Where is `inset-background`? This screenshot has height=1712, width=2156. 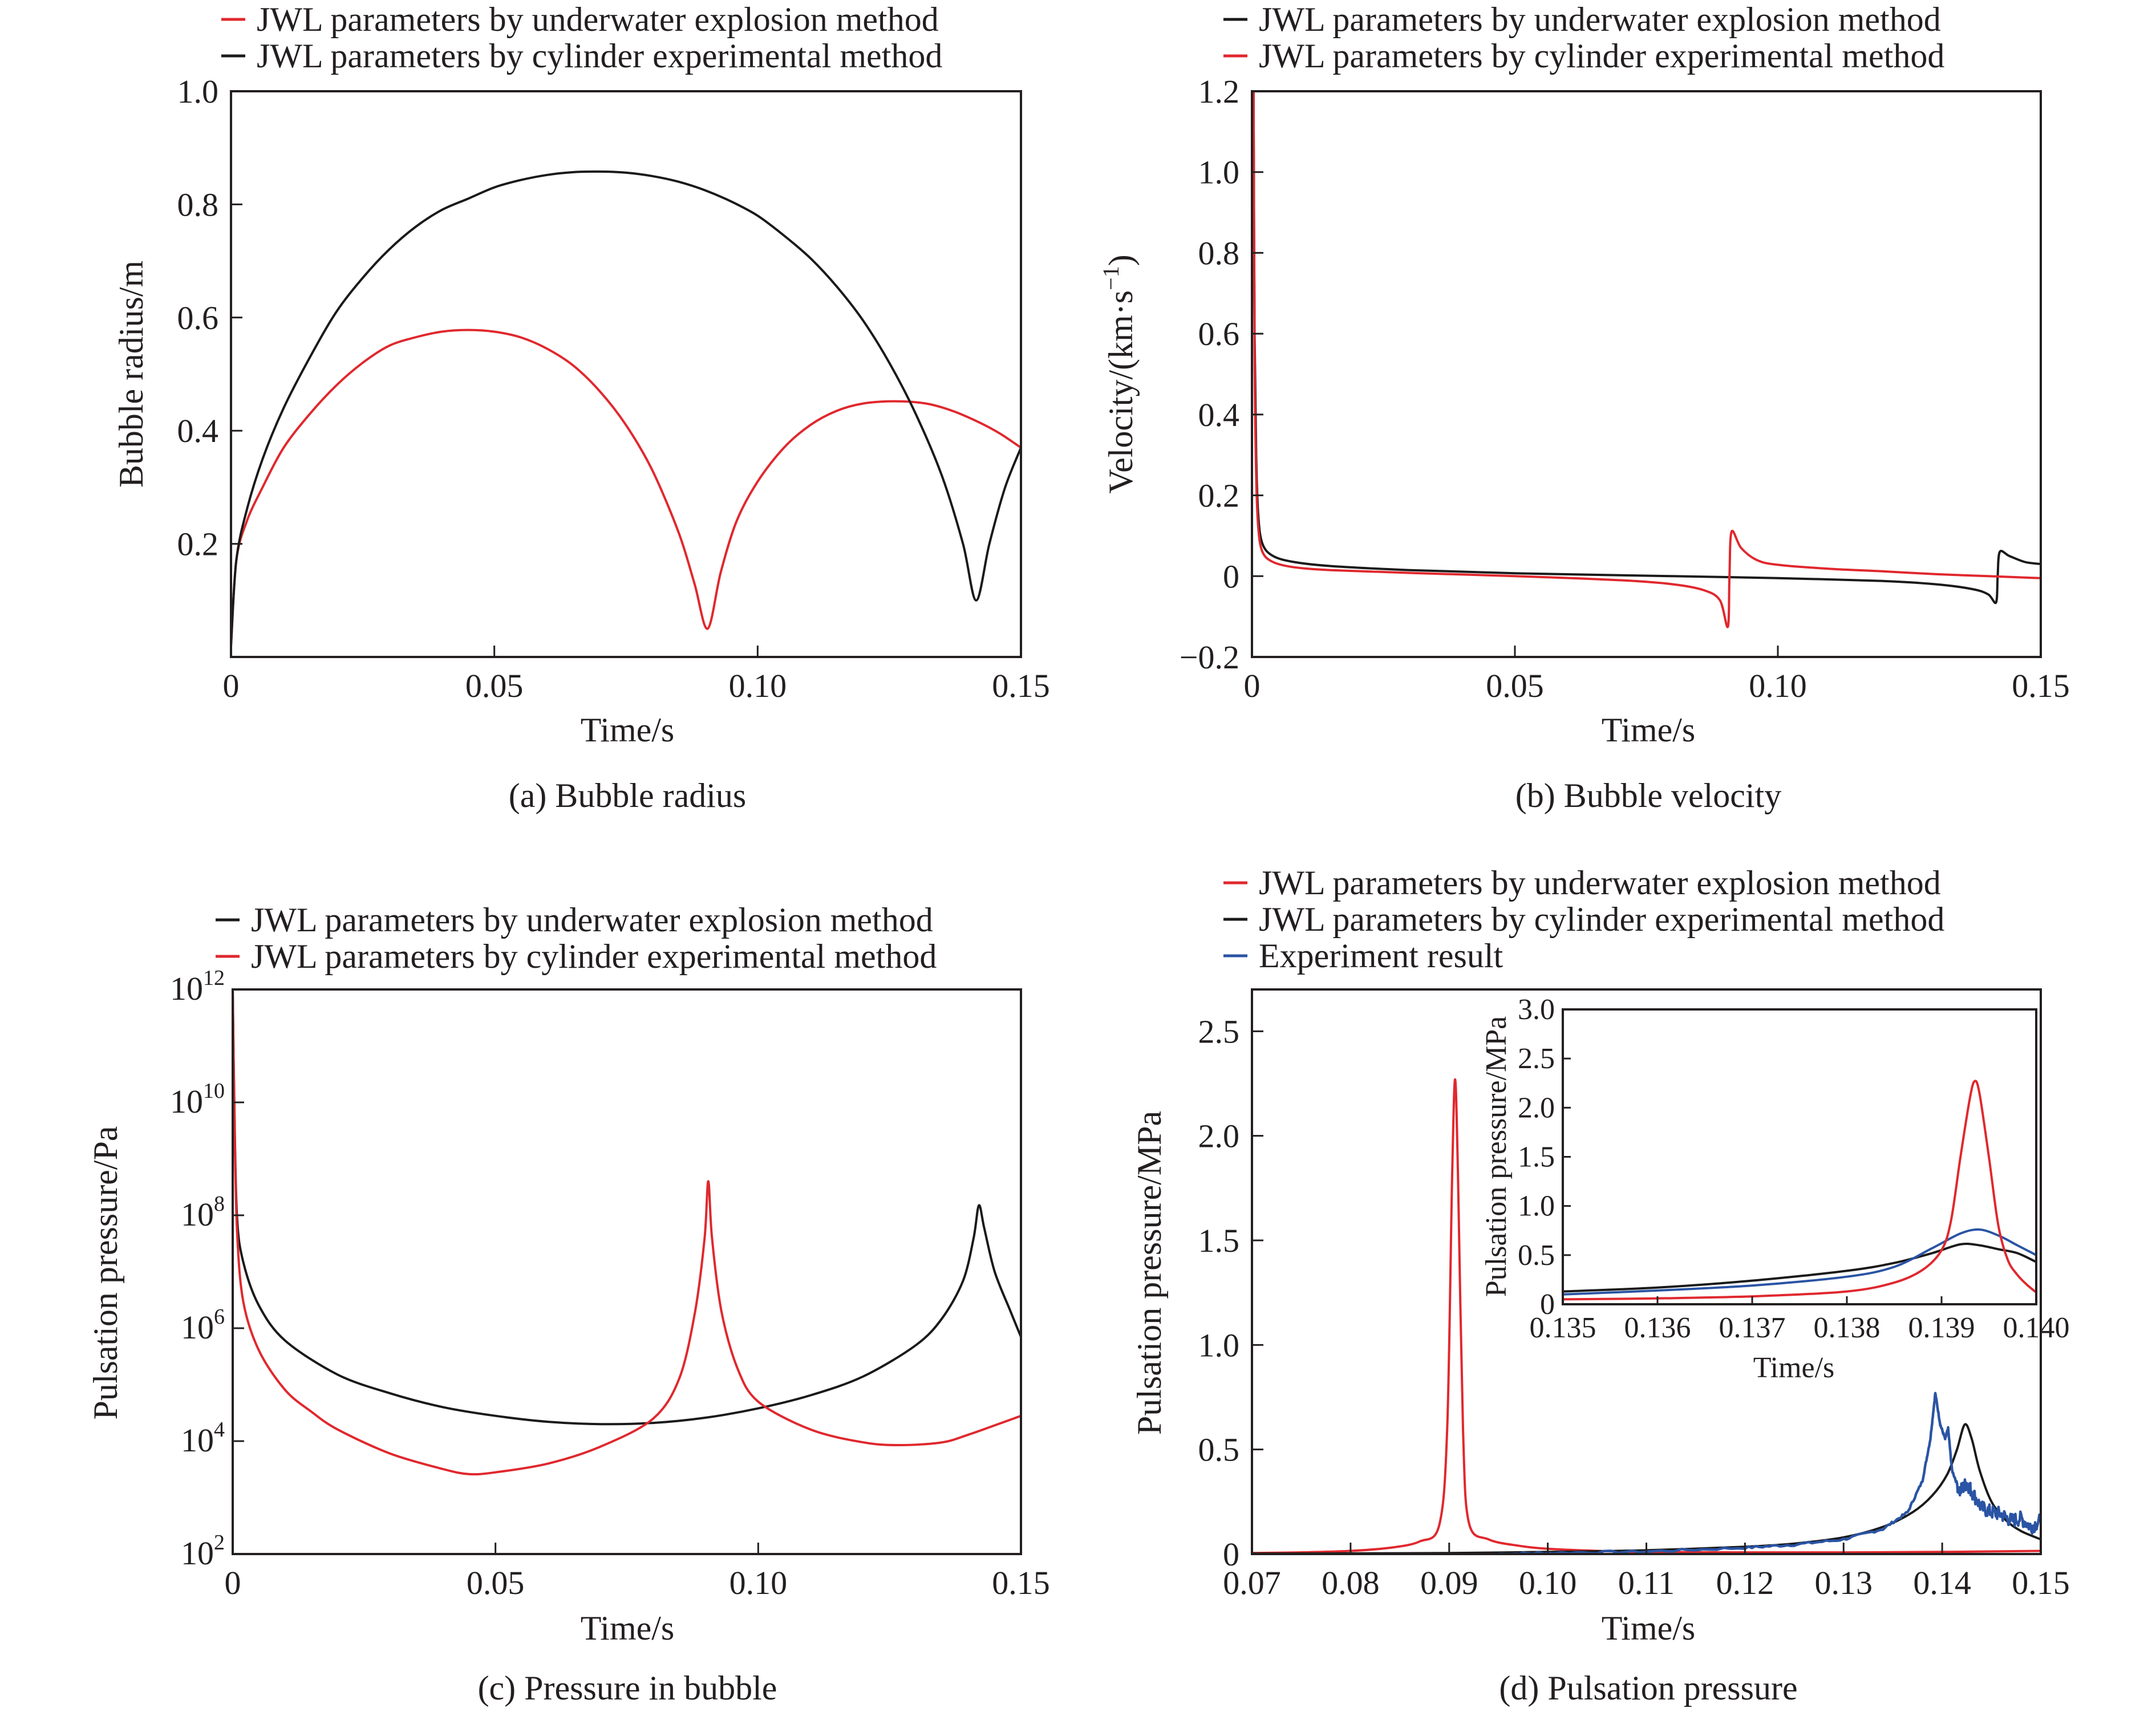
inset-background is located at coordinates (1800, 1156).